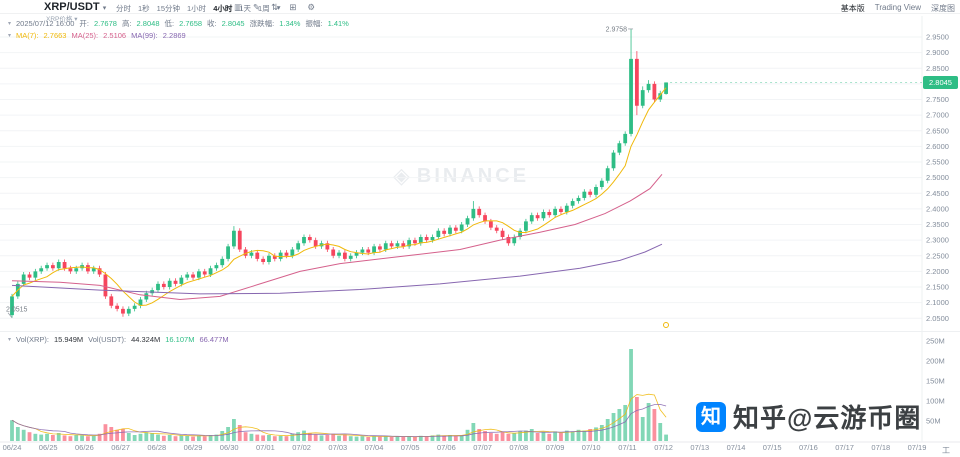  What do you see at coordinates (663, 447) in the screenshot?
I see `svg-text: 07/12` at bounding box center [663, 447].